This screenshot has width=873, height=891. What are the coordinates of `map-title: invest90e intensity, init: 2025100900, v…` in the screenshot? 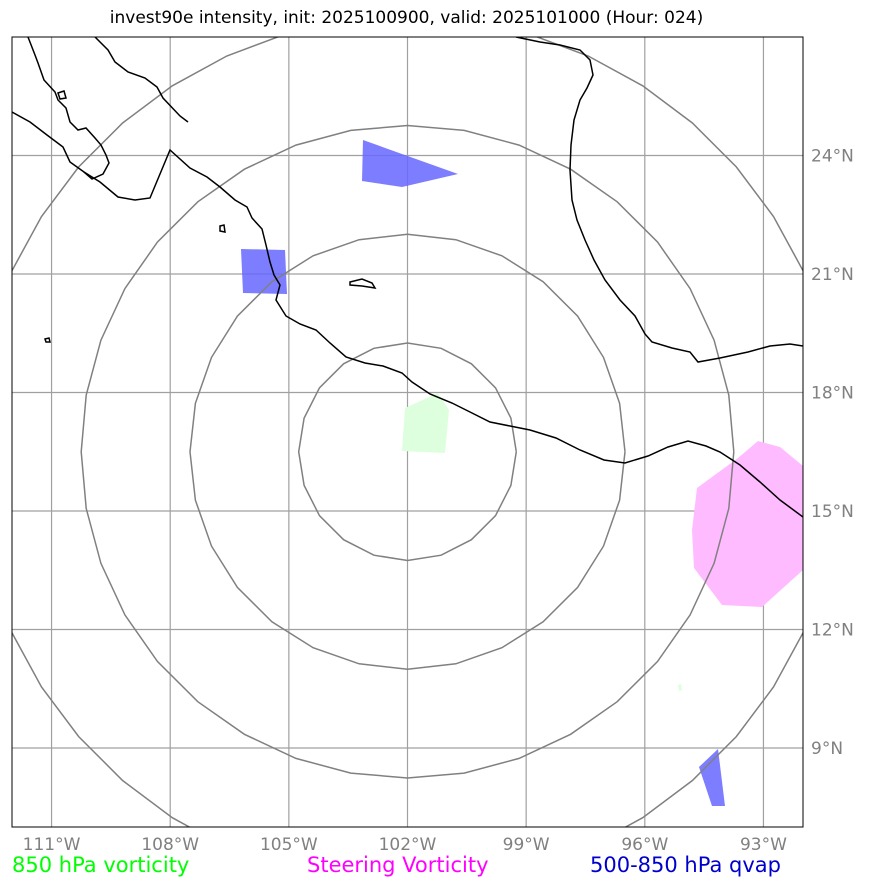 It's located at (406, 18).